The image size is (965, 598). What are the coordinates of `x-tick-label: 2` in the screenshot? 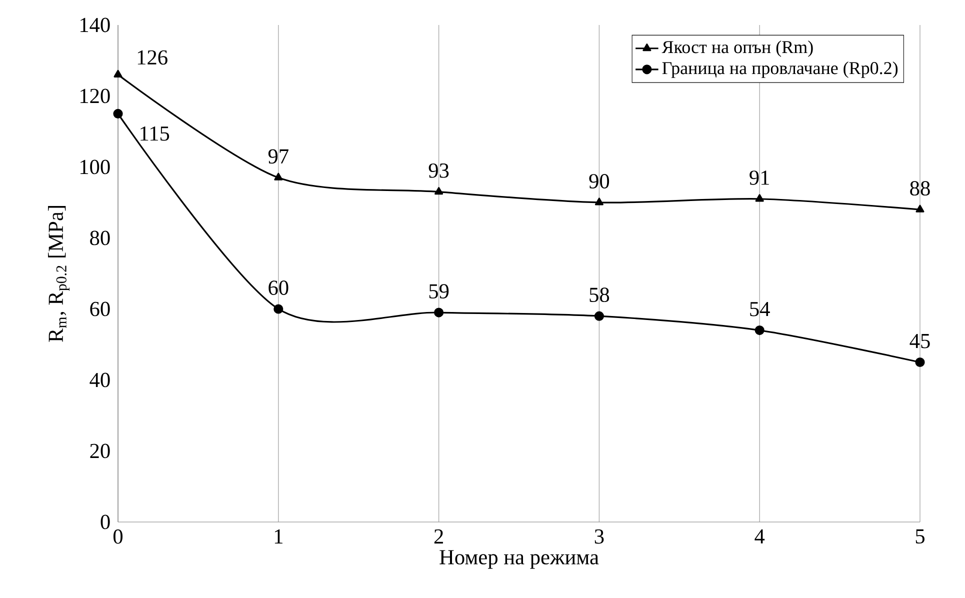 It's located at (438, 536).